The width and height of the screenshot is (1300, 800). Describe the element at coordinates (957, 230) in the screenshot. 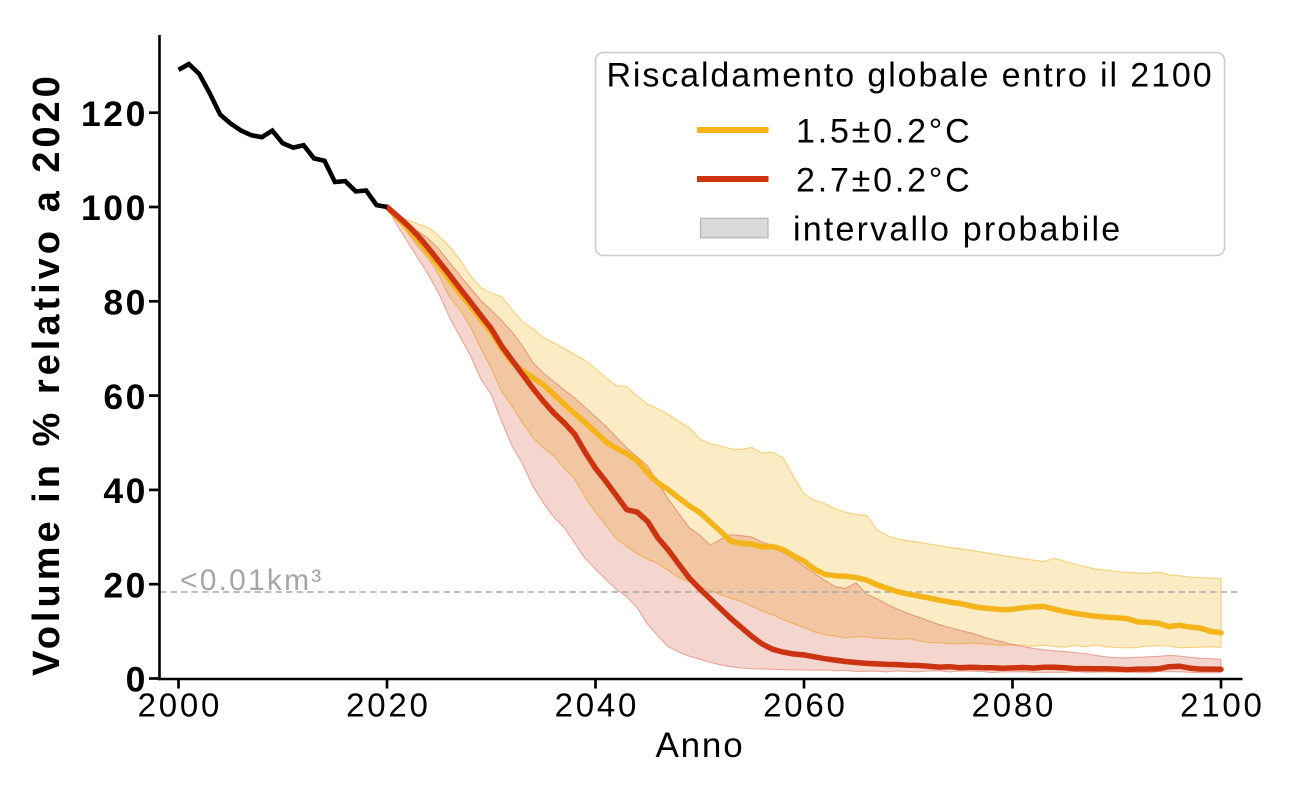

I see `svg-text: intervallo probabile` at that location.